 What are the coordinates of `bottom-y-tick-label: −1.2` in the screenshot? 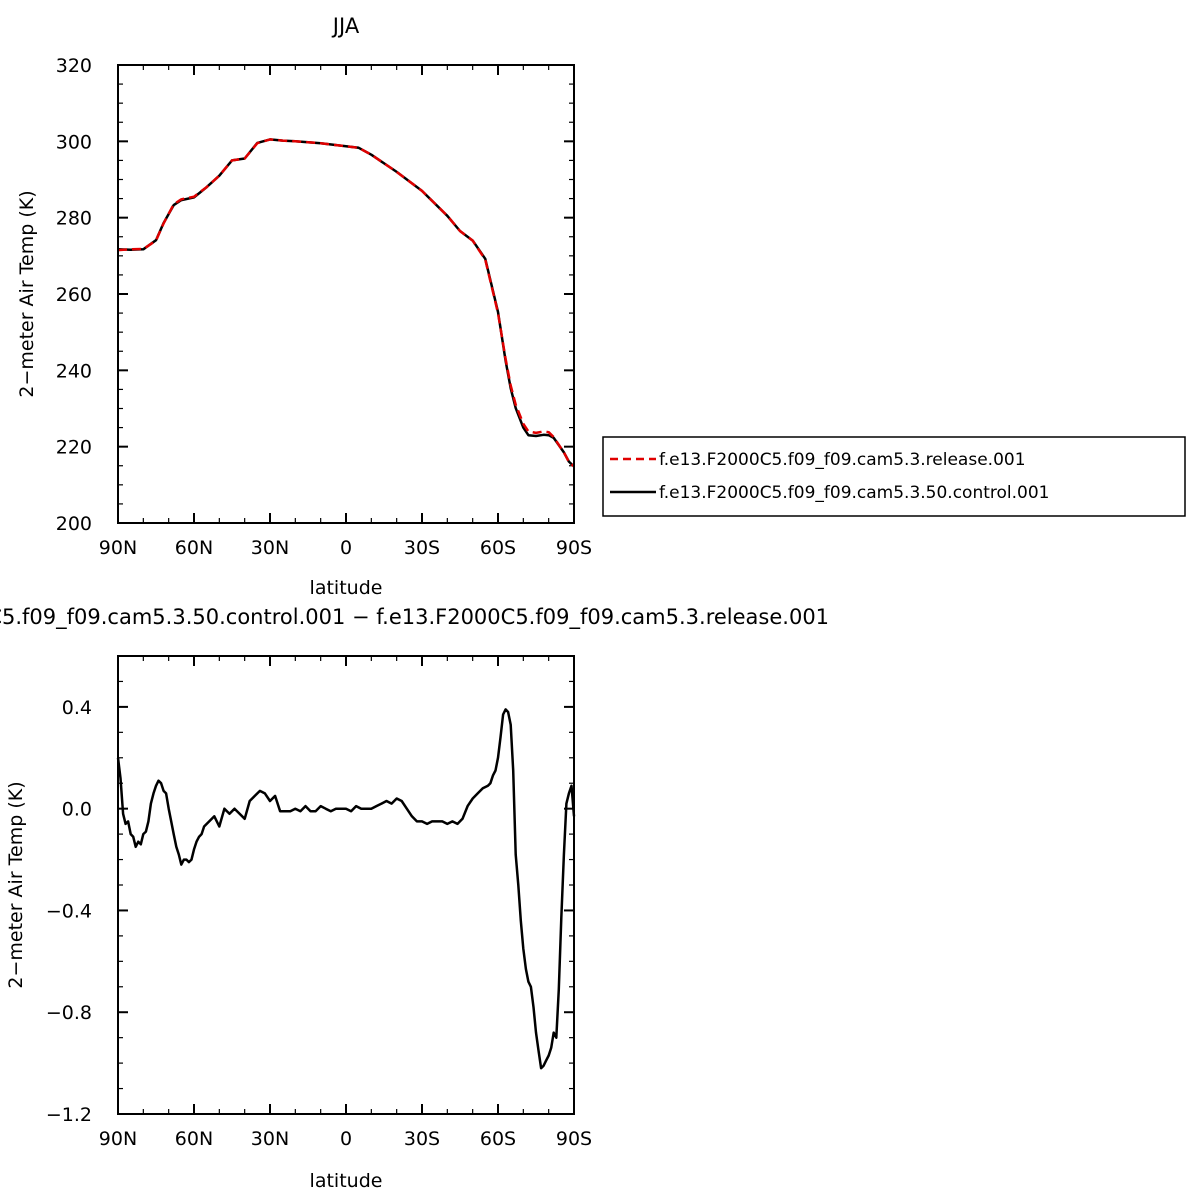 It's located at (69, 1115).